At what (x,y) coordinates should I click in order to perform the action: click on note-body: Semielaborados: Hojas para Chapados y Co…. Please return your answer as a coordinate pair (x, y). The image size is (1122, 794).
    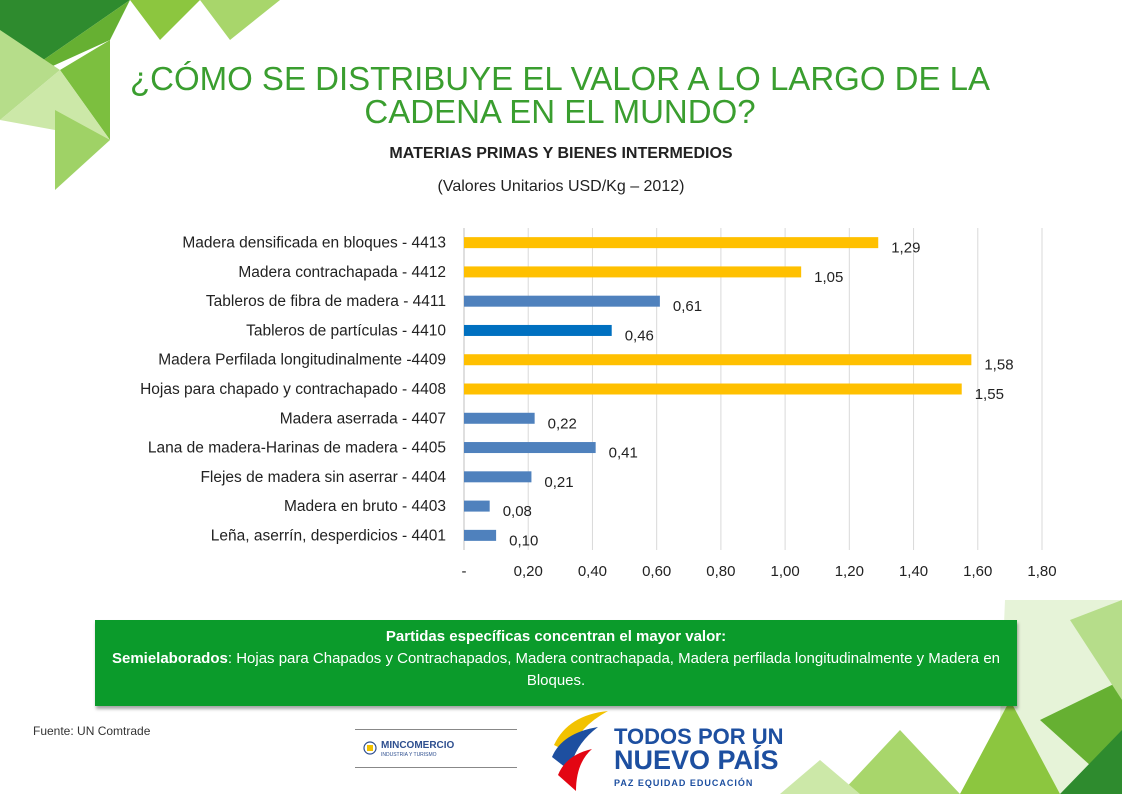
    Looking at the image, I should click on (556, 670).